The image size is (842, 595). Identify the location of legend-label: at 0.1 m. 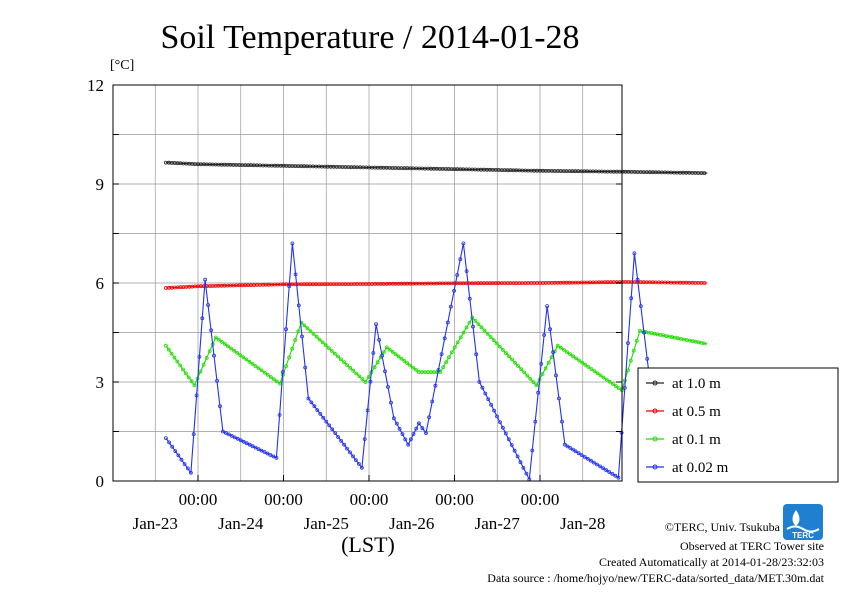
(696, 440).